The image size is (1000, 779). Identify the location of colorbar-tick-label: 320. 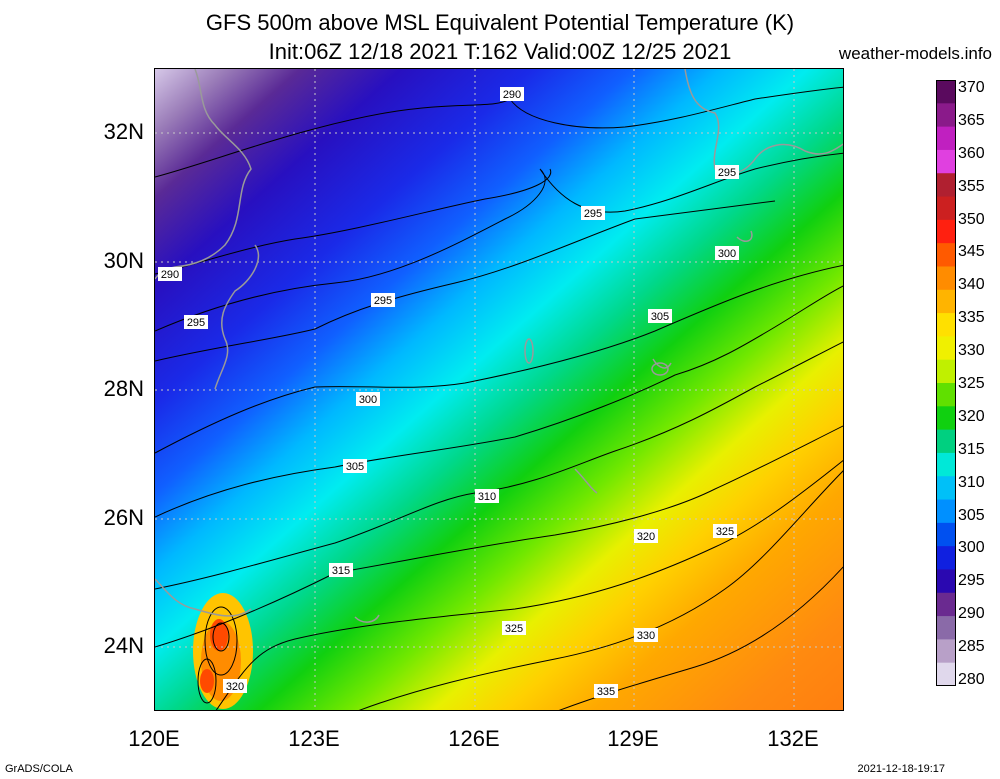
(971, 416).